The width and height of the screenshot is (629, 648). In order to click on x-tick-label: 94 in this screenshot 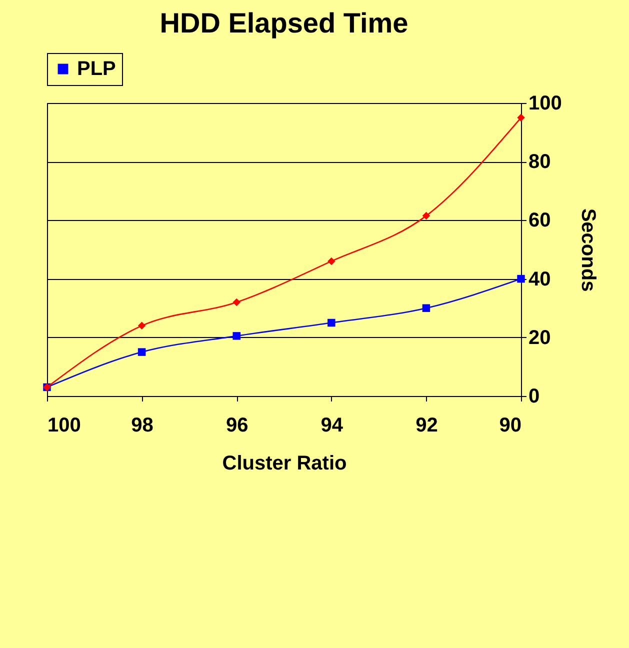, I will do `click(332, 425)`.